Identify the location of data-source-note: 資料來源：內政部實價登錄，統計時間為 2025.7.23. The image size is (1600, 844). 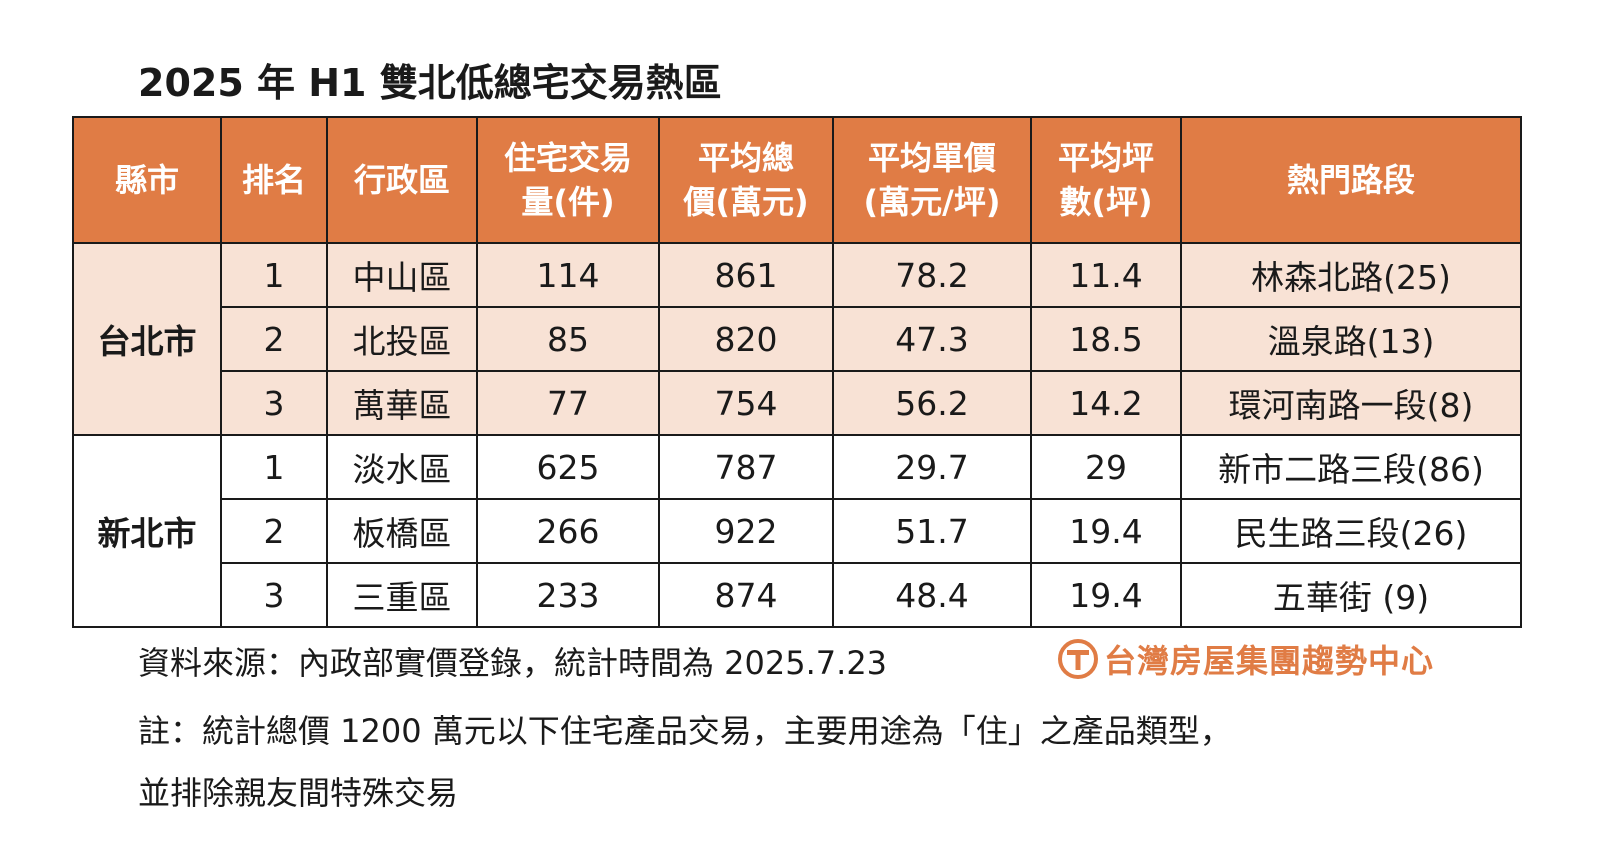
(513, 663).